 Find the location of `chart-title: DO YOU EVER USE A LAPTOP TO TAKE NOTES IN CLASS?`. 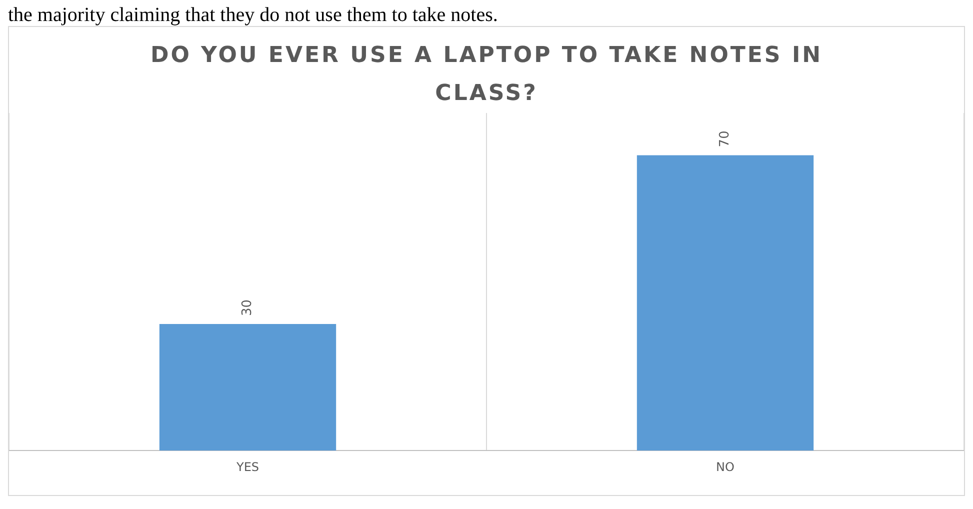

chart-title: DO YOU EVER USE A LAPTOP TO TAKE NOTES IN CLASS? is located at coordinates (486, 75).